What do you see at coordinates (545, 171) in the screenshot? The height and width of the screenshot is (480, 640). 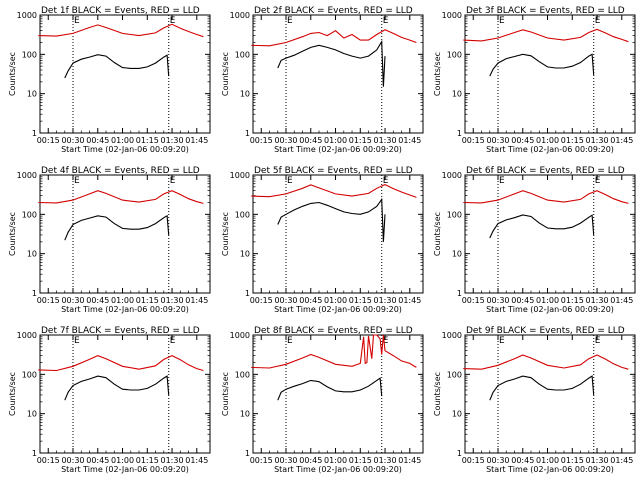 I see `panel-title: Det 6f BLACK = Events, RED = LLD` at bounding box center [545, 171].